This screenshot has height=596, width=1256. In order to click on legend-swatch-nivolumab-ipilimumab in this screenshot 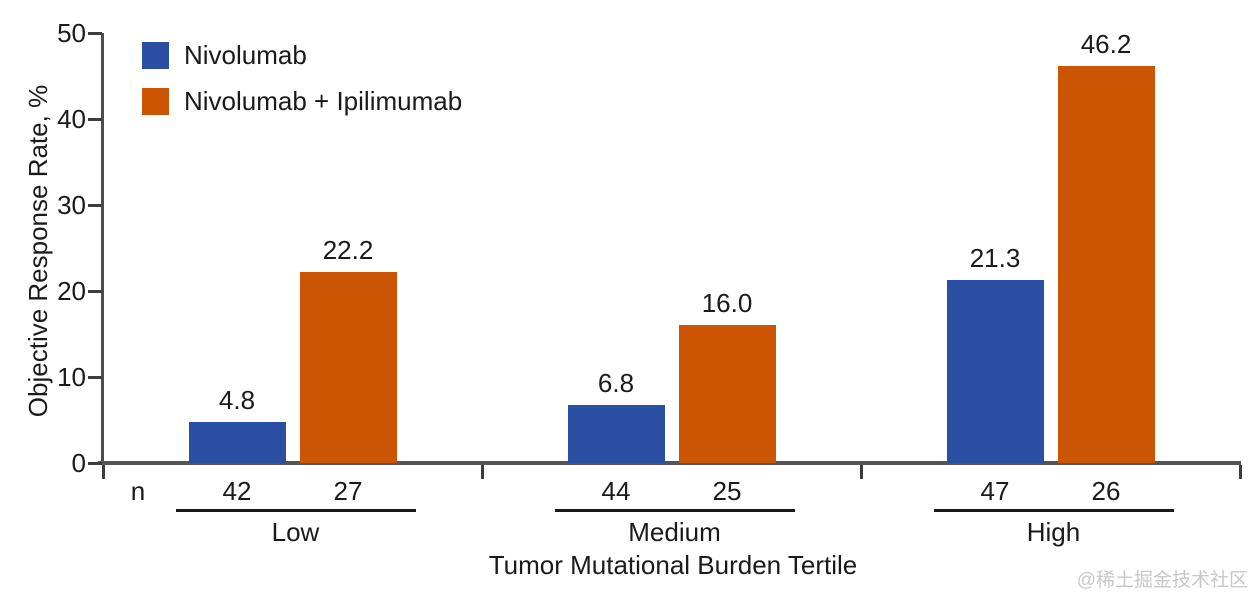, I will do `click(155, 101)`.